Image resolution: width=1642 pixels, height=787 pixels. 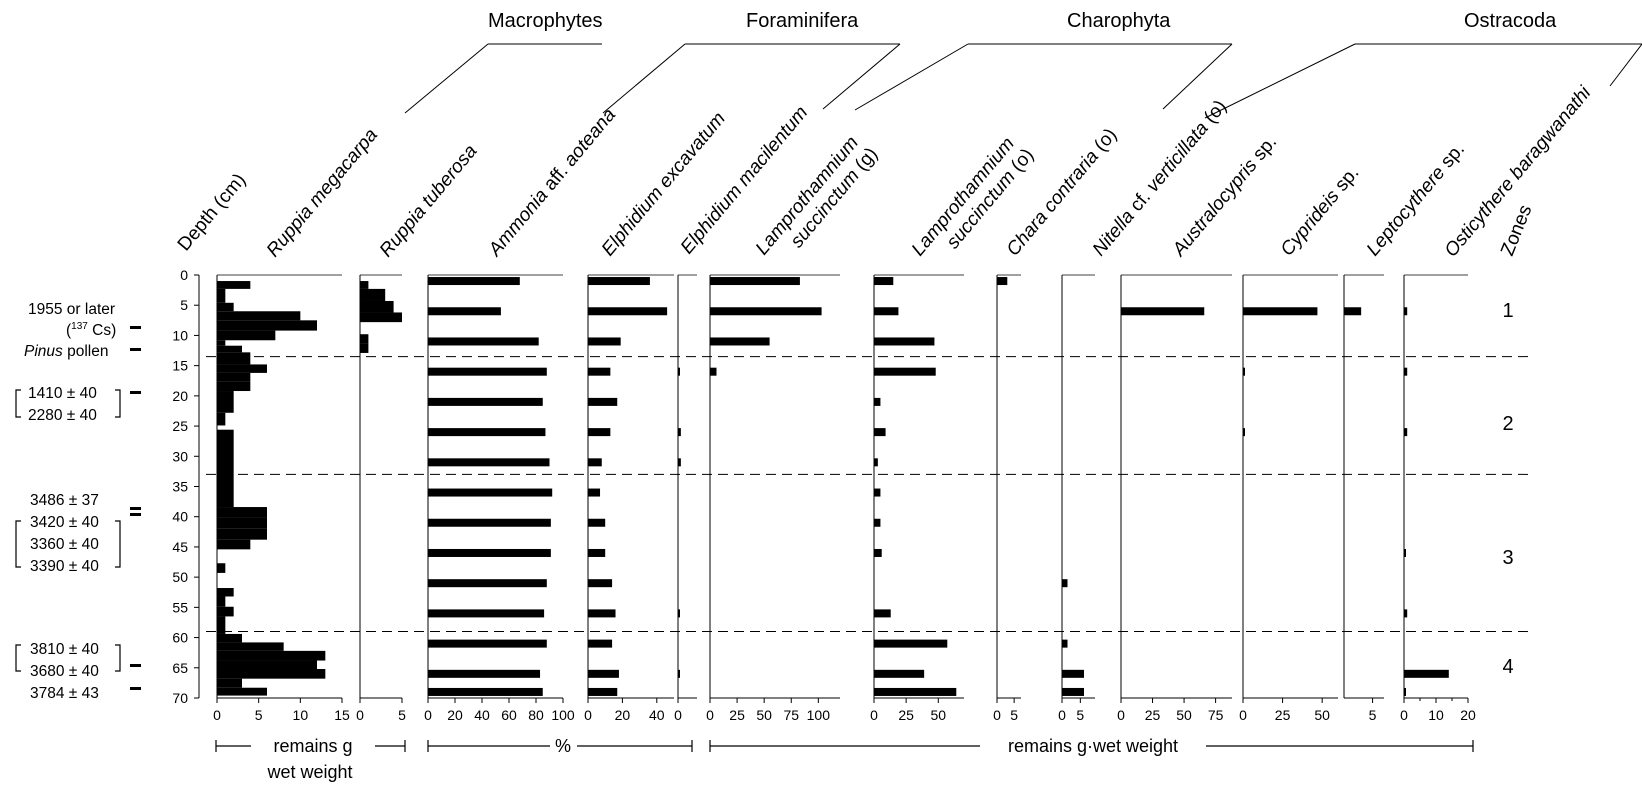 What do you see at coordinates (629, 498) in the screenshot?
I see `panel-elphidium-excavatum: 0 20 40` at bounding box center [629, 498].